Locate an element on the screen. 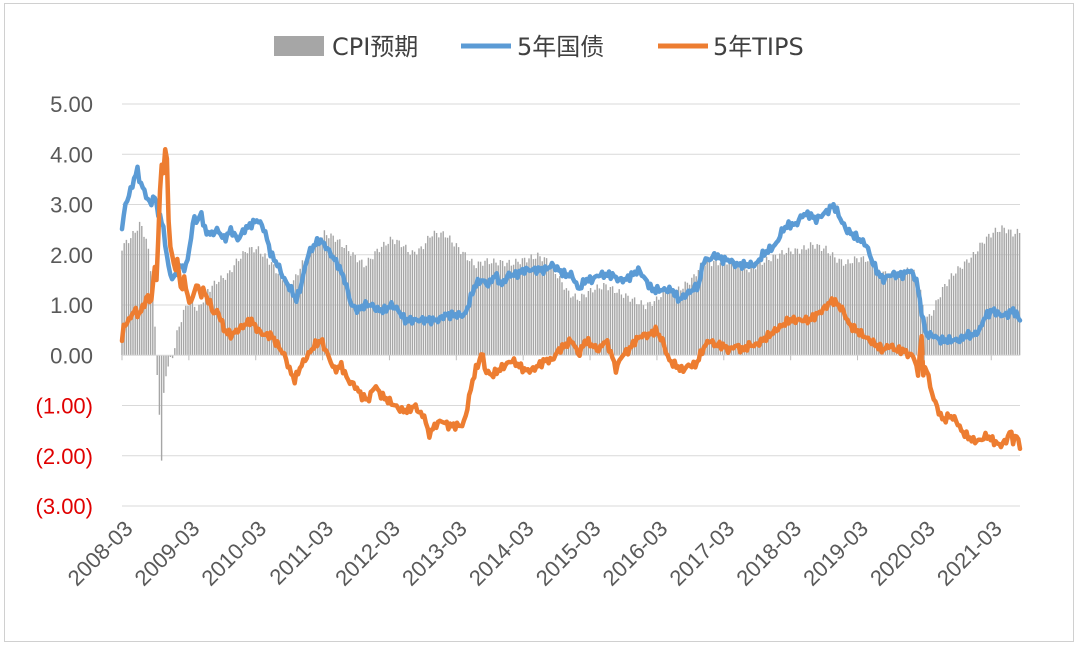 The width and height of the screenshot is (1080, 647). legend-label: CPI预期 is located at coordinates (375, 47).